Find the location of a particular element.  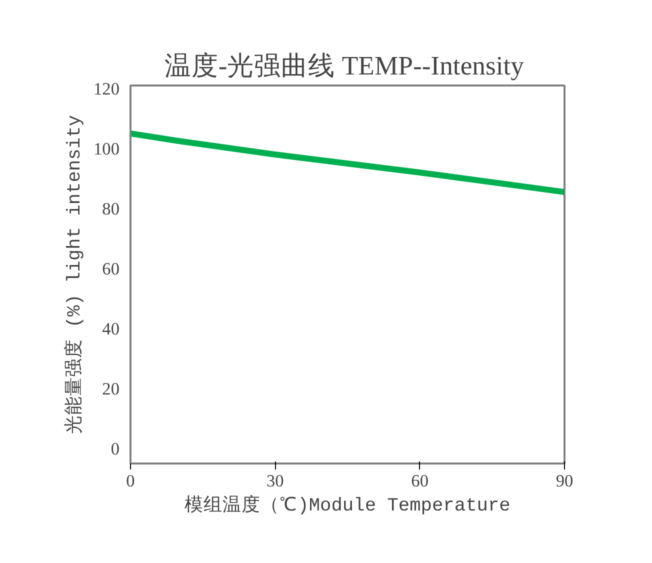

x-tick-label: 90 is located at coordinates (565, 481).